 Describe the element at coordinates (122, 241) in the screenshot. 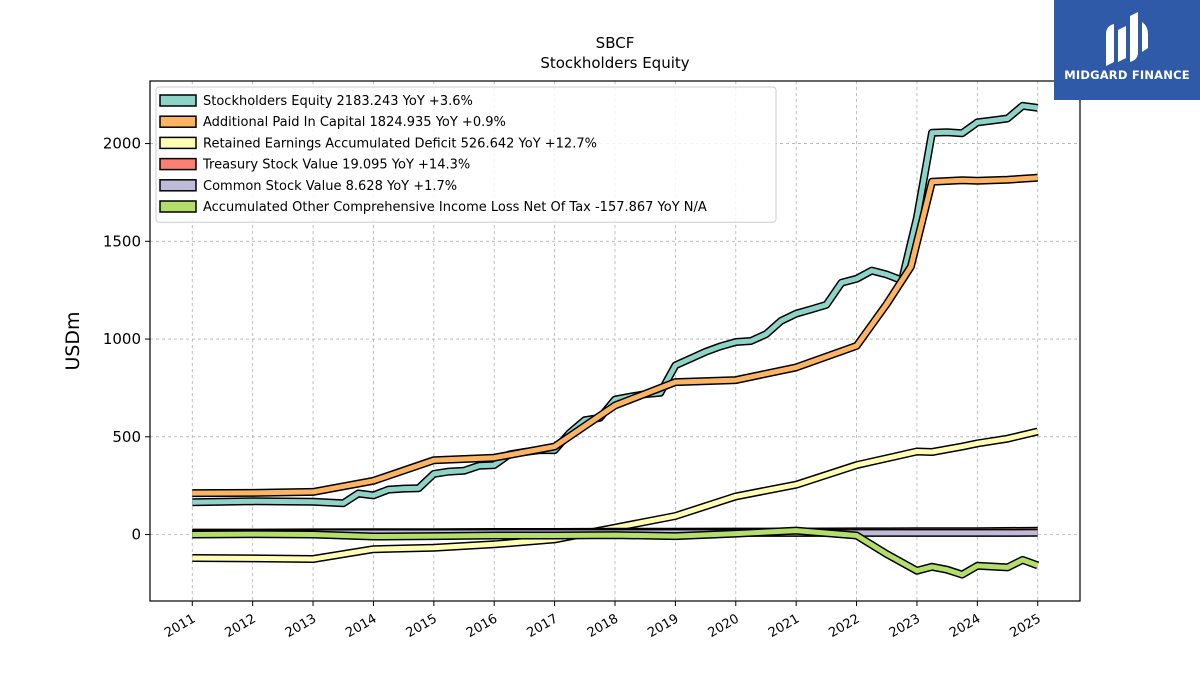

I see `y-tick-label: 1500` at that location.